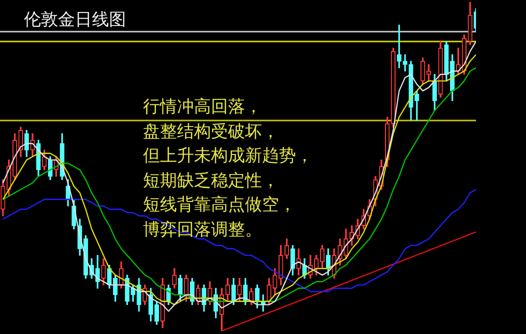 The height and width of the screenshot is (334, 526). What do you see at coordinates (405, 63) in the screenshot?
I see `candlestick` at bounding box center [405, 63].